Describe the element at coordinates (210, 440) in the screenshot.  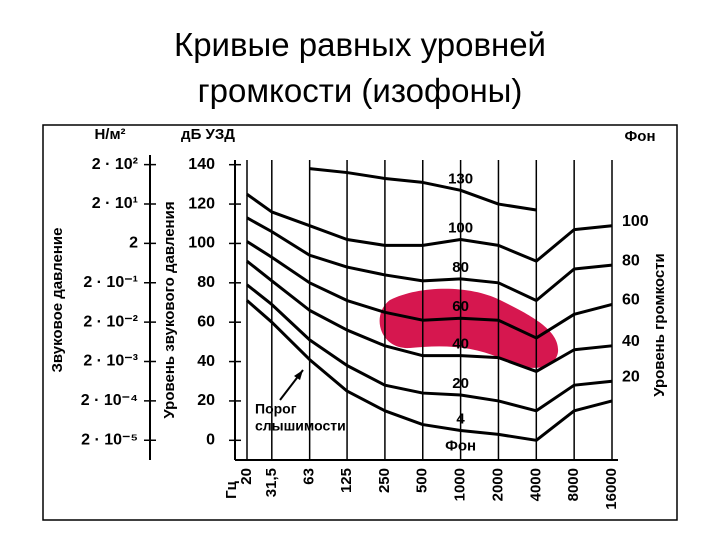
I see `y-tick-label: 0` at that location.